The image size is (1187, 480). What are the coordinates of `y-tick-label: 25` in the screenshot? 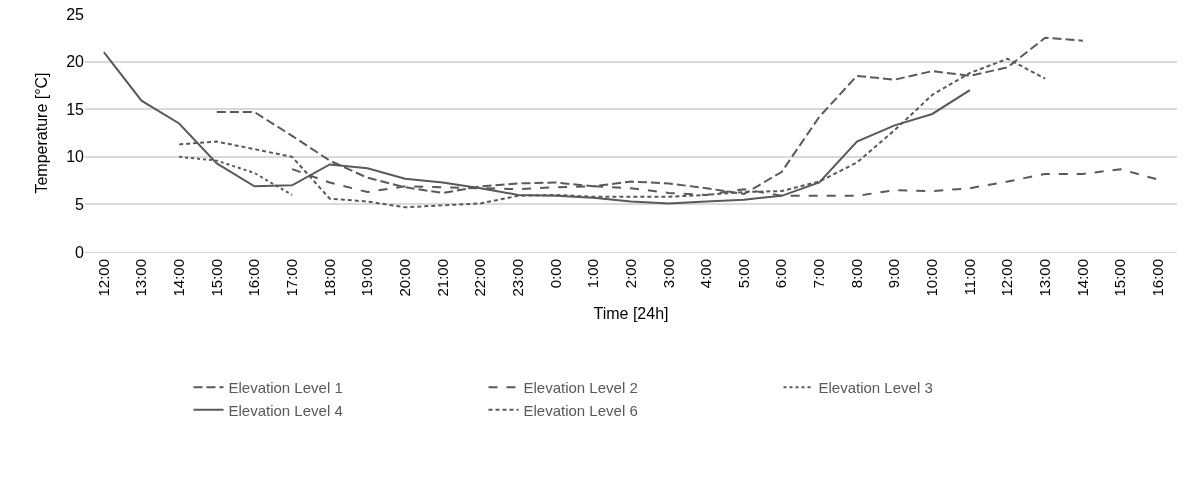 It's located at (75, 14).